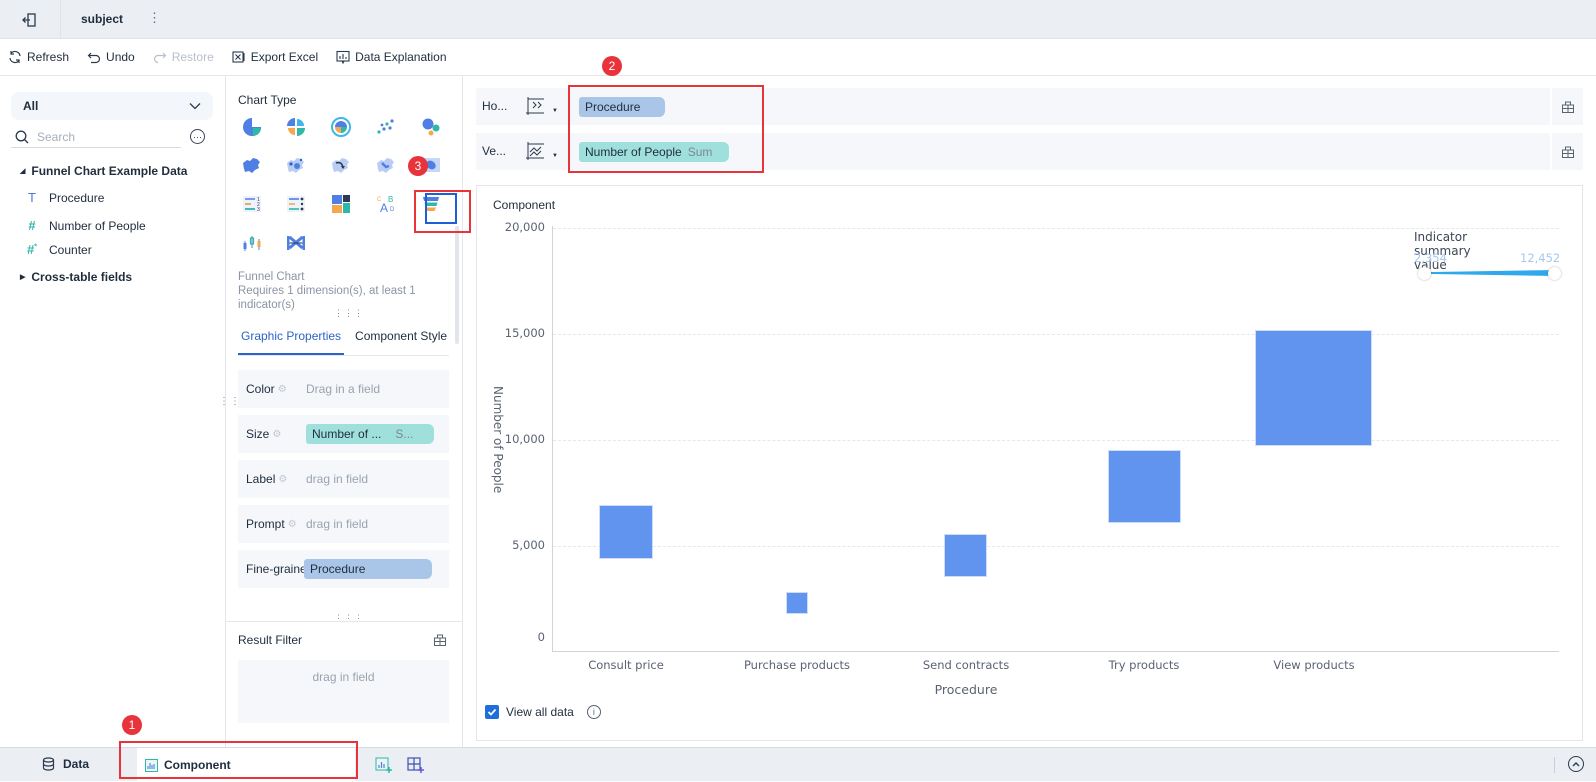 This screenshot has height=782, width=1596. Describe the element at coordinates (112, 106) in the screenshot. I see `data-filter-select: All` at that location.